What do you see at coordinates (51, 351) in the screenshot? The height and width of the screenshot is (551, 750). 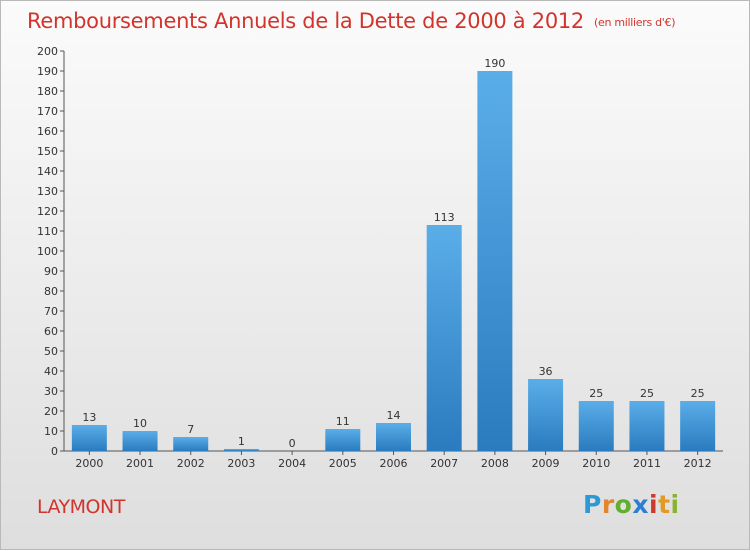 I see `y-tick-label: 50` at bounding box center [51, 351].